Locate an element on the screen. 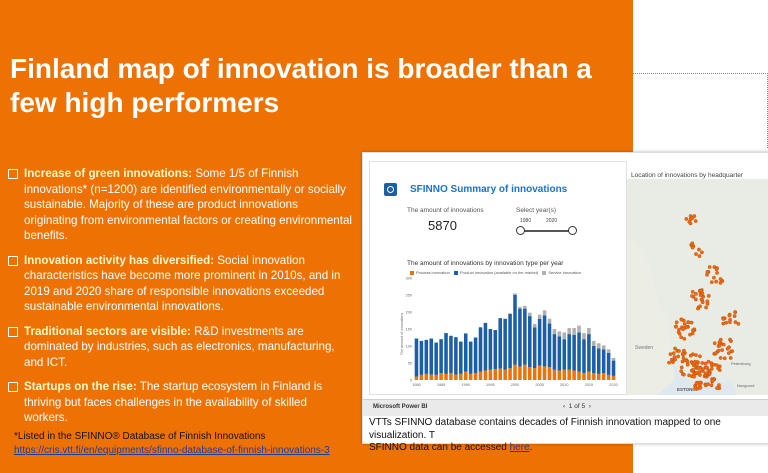  prev-page-icon: ‹ is located at coordinates (564, 406).